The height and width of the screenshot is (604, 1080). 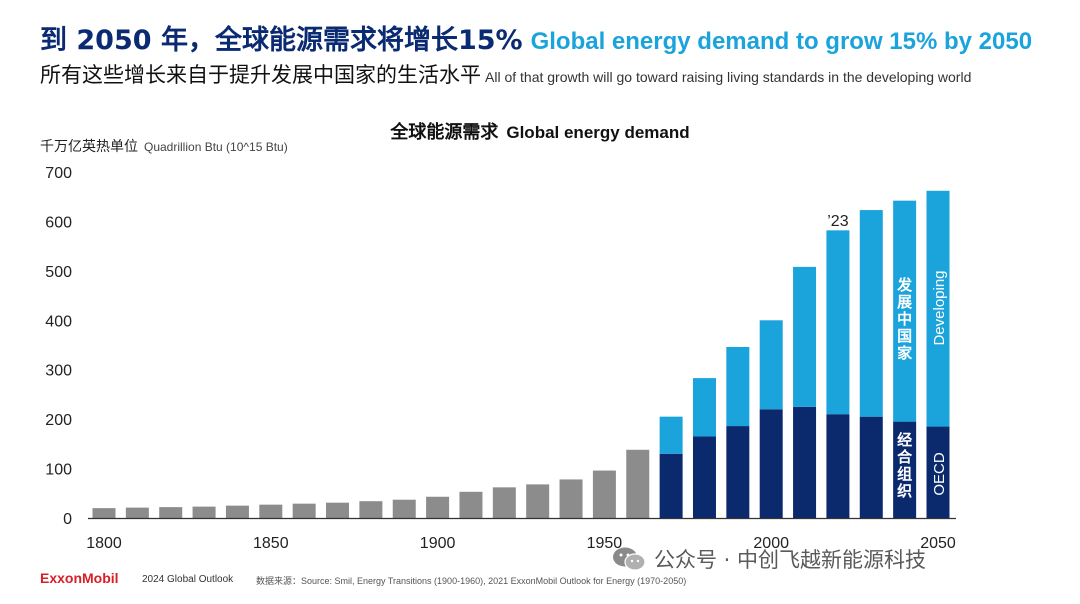 I want to click on y-tick-label: 700, so click(x=58, y=173).